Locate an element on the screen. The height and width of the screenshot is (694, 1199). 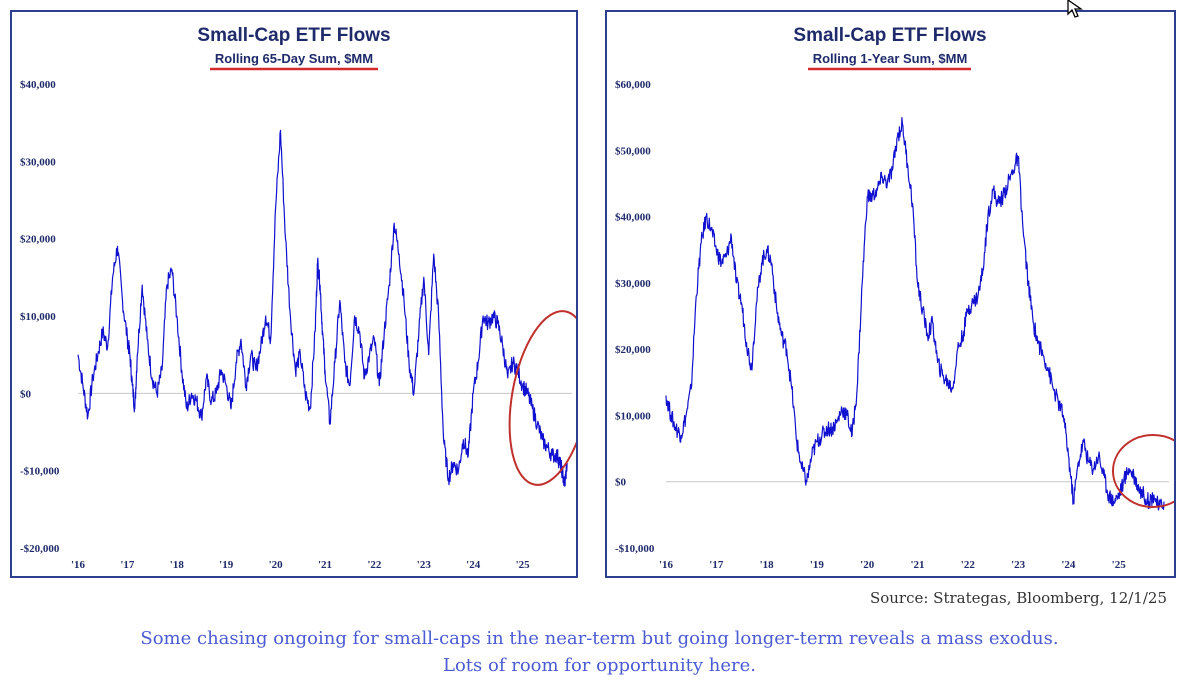
right-y-tick-label: $0 is located at coordinates (621, 483).